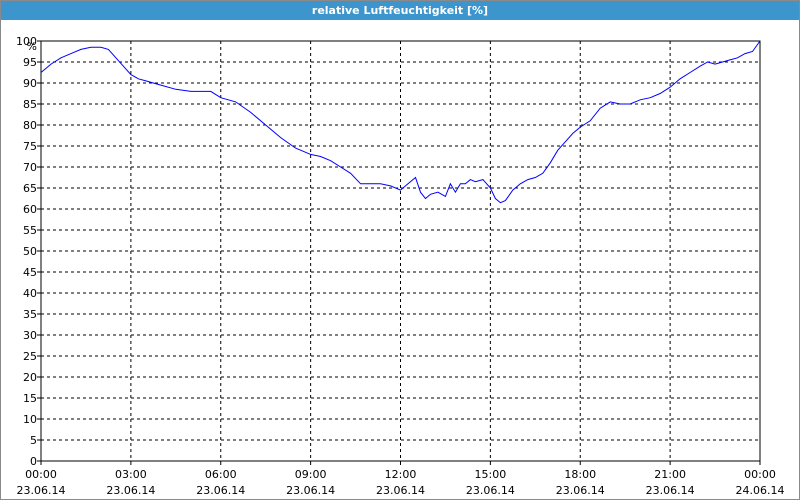  I want to click on y-tick-label: 85, so click(30, 104).